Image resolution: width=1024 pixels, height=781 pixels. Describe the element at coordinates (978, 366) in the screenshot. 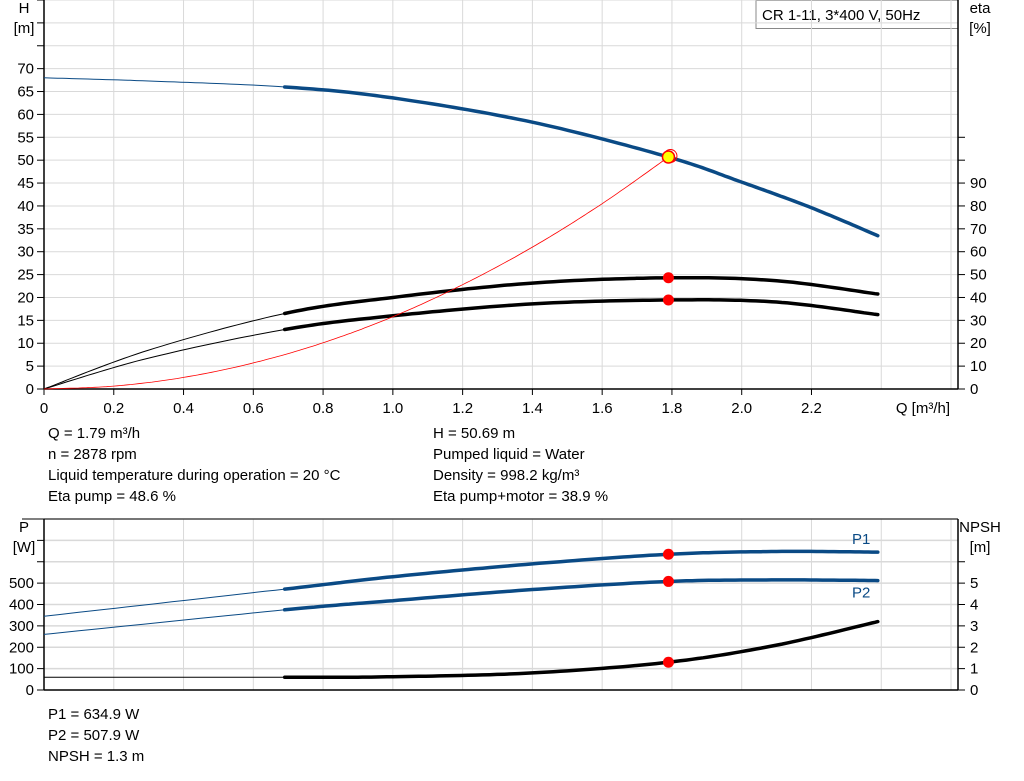

I see `y2-tick-label: 10` at that location.